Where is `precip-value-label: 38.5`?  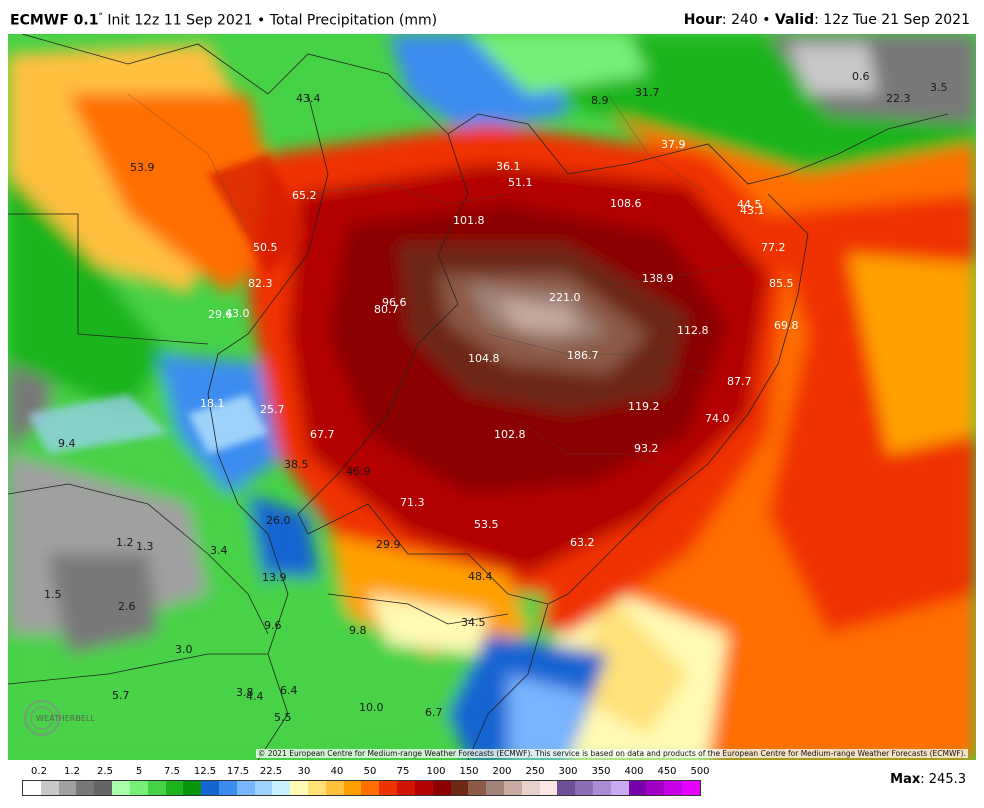 precip-value-label: 38.5 is located at coordinates (296, 464).